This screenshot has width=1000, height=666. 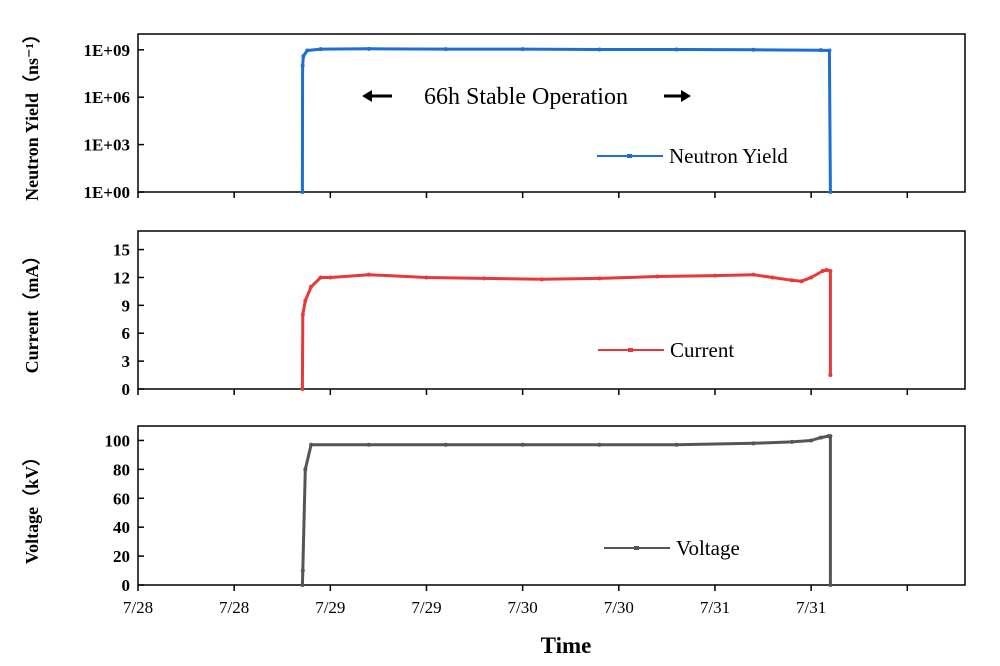 I want to click on neutron-series-line, so click(x=566, y=120).